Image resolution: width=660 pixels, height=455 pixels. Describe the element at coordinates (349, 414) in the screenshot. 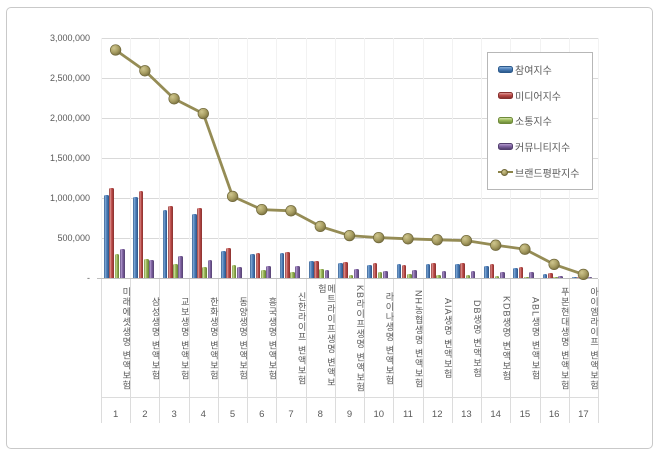

I see `category-number-9: 9` at that location.